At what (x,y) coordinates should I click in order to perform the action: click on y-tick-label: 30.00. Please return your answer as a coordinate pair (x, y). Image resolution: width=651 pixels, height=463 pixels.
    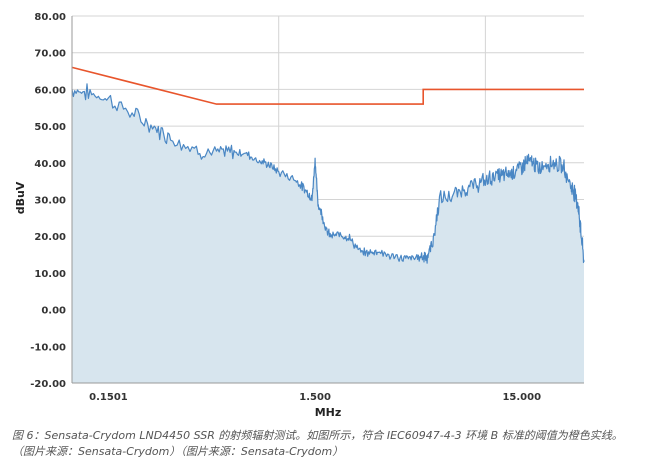
    Looking at the image, I should click on (50, 201).